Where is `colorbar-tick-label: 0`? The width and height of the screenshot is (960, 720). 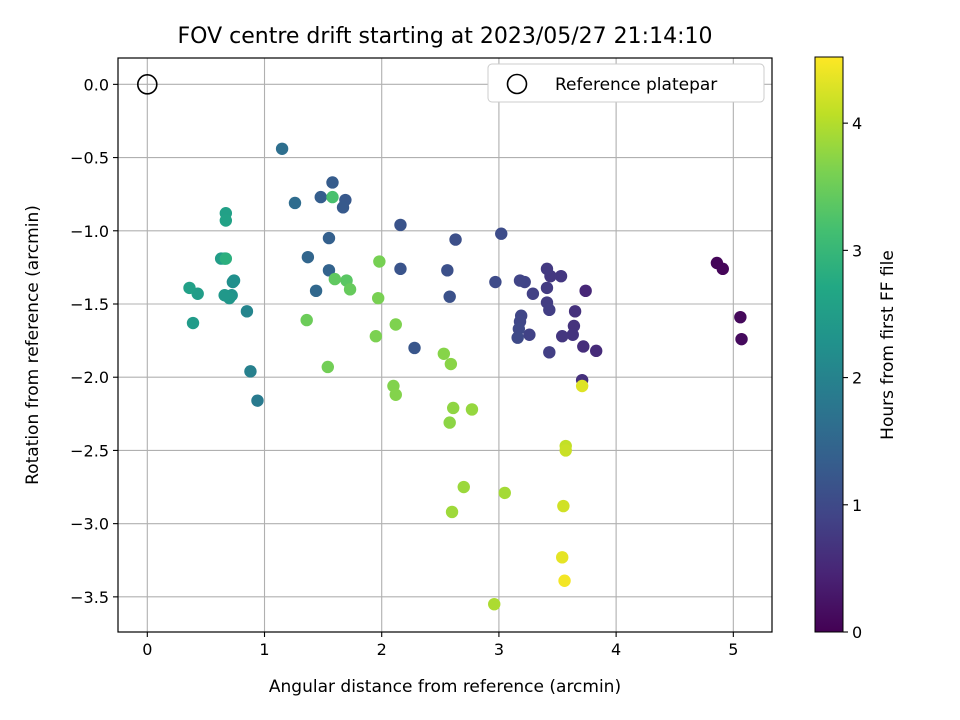 colorbar-tick-label: 0 is located at coordinates (857, 632).